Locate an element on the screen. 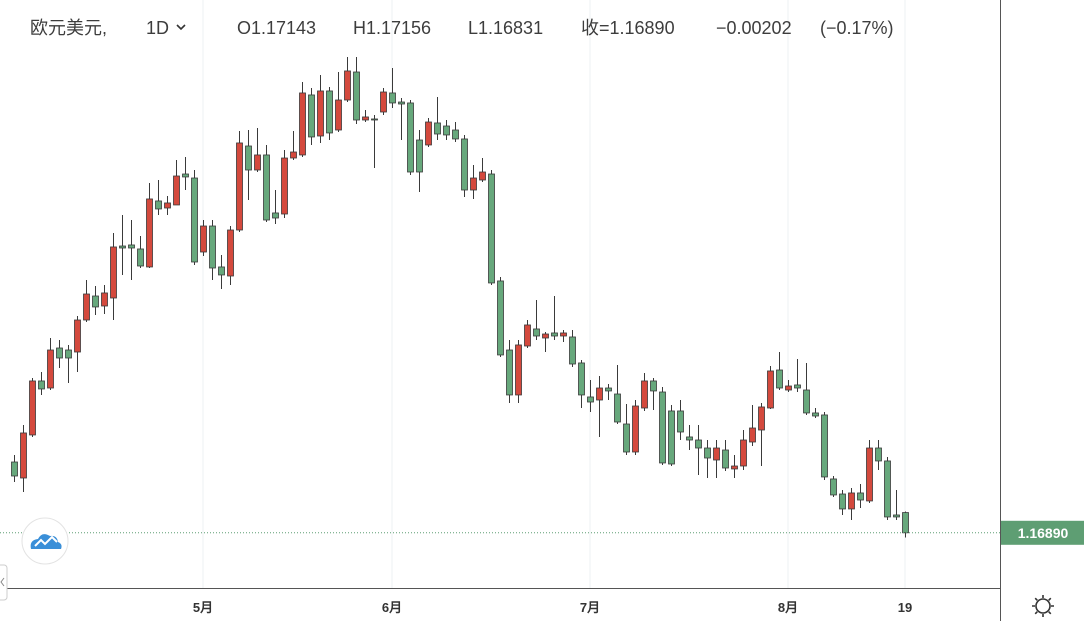  change-percent: (−0.17%) is located at coordinates (857, 28).